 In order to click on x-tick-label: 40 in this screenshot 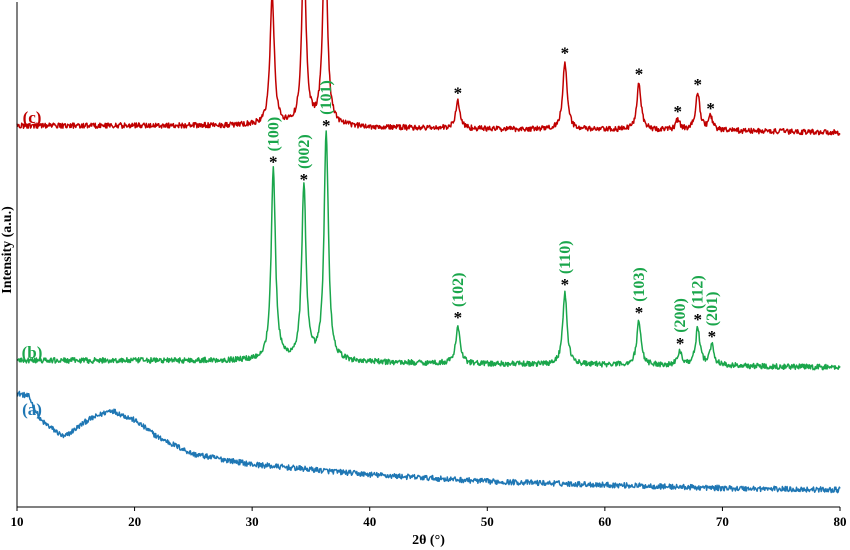, I will do `click(369, 521)`.